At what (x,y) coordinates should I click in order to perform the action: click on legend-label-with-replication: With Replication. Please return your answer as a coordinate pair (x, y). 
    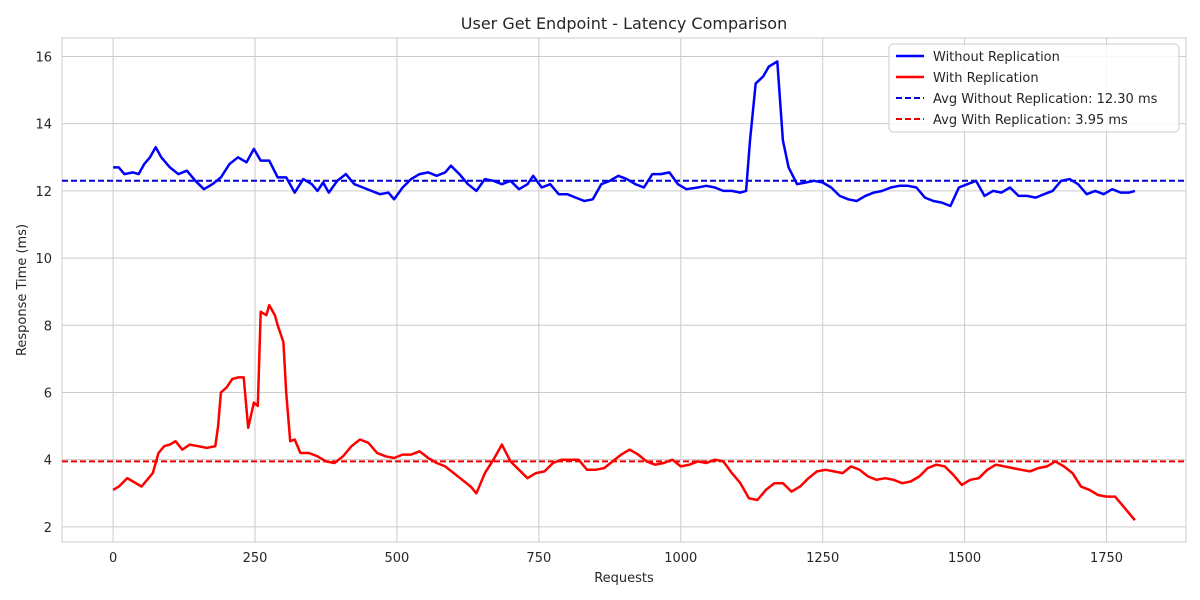
    Looking at the image, I should click on (986, 78).